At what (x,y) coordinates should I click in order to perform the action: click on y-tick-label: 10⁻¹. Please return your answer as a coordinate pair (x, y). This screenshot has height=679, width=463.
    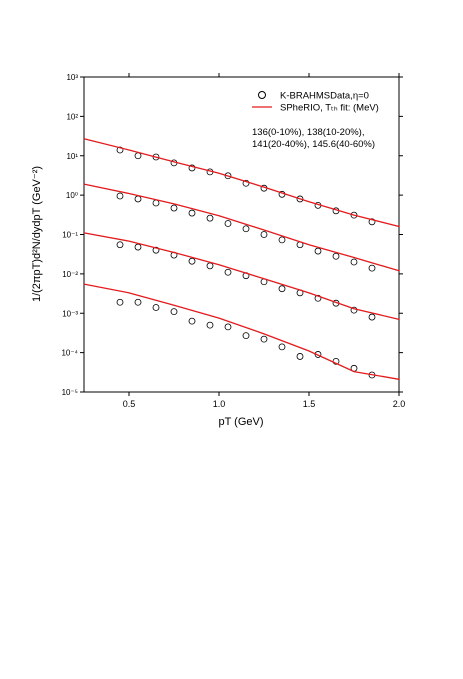
    Looking at the image, I should click on (70, 235).